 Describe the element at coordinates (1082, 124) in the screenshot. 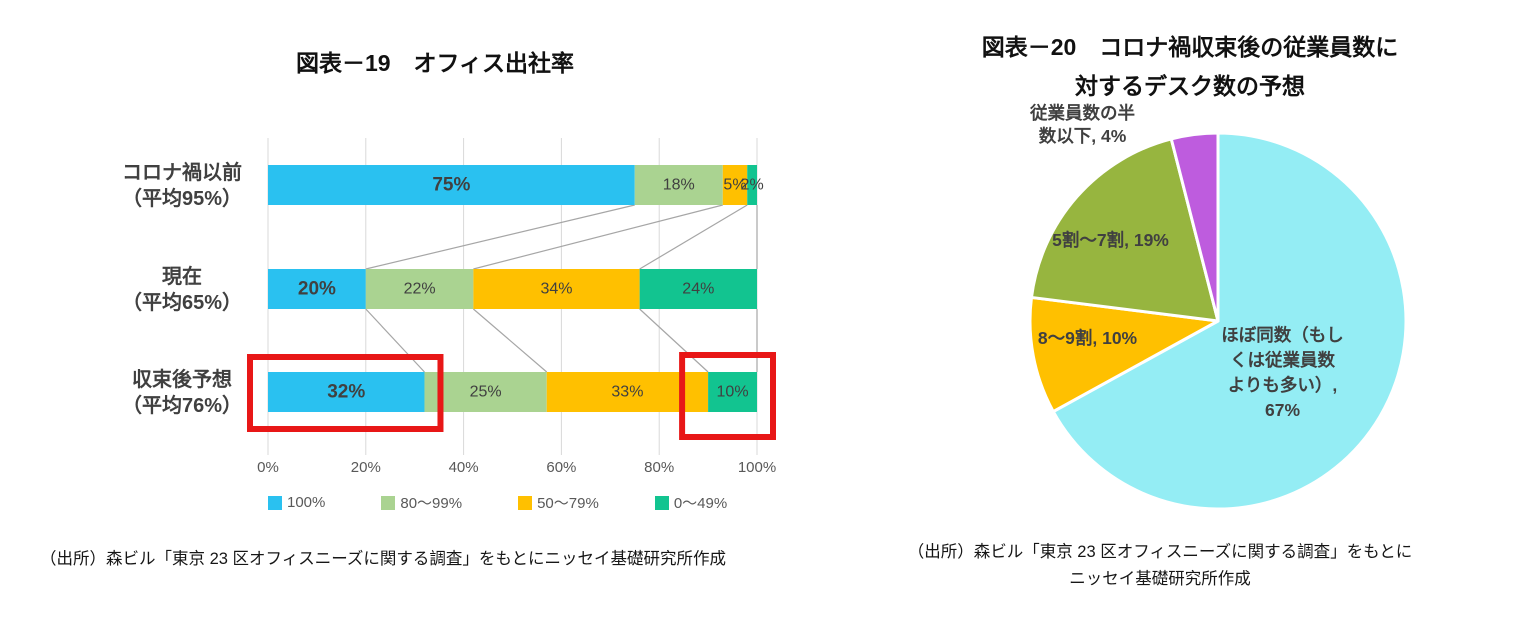

I see `pie-label-half-or-less: 従業員数の半 数以下, 4%` at that location.